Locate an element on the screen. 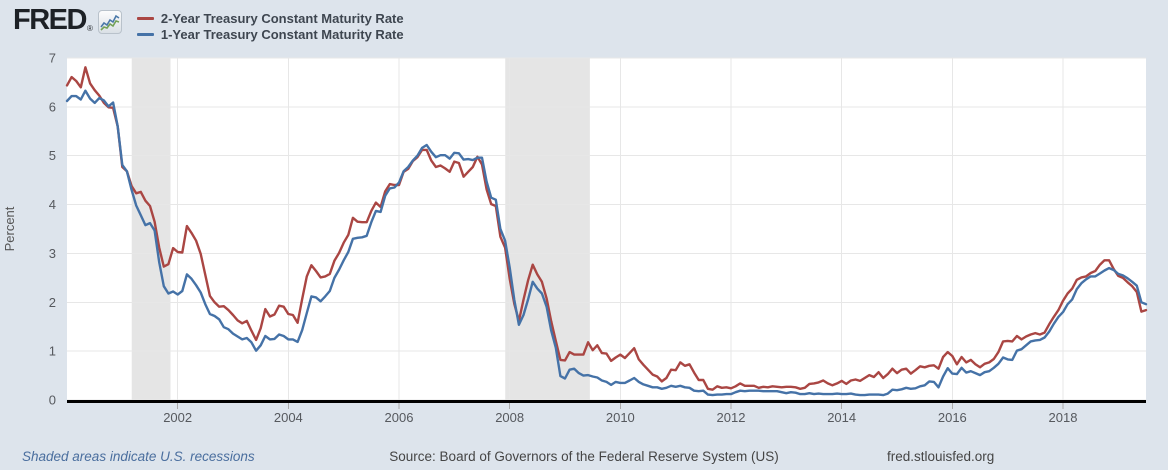 The image size is (1168, 470). y-tick-label: 5 is located at coordinates (52, 155).